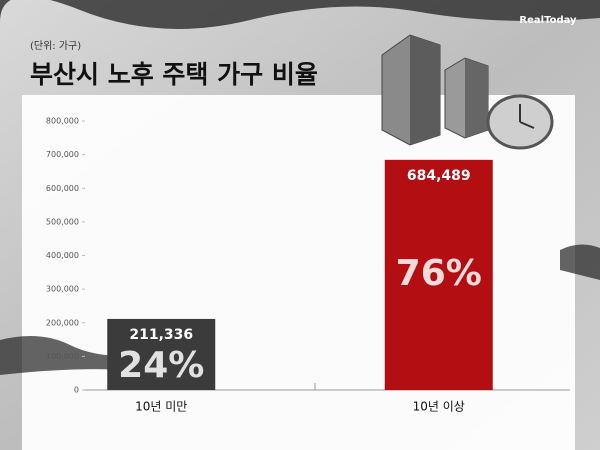 The height and width of the screenshot is (450, 600). What do you see at coordinates (62, 356) in the screenshot?
I see `y-tick-label: 100,000` at bounding box center [62, 356].